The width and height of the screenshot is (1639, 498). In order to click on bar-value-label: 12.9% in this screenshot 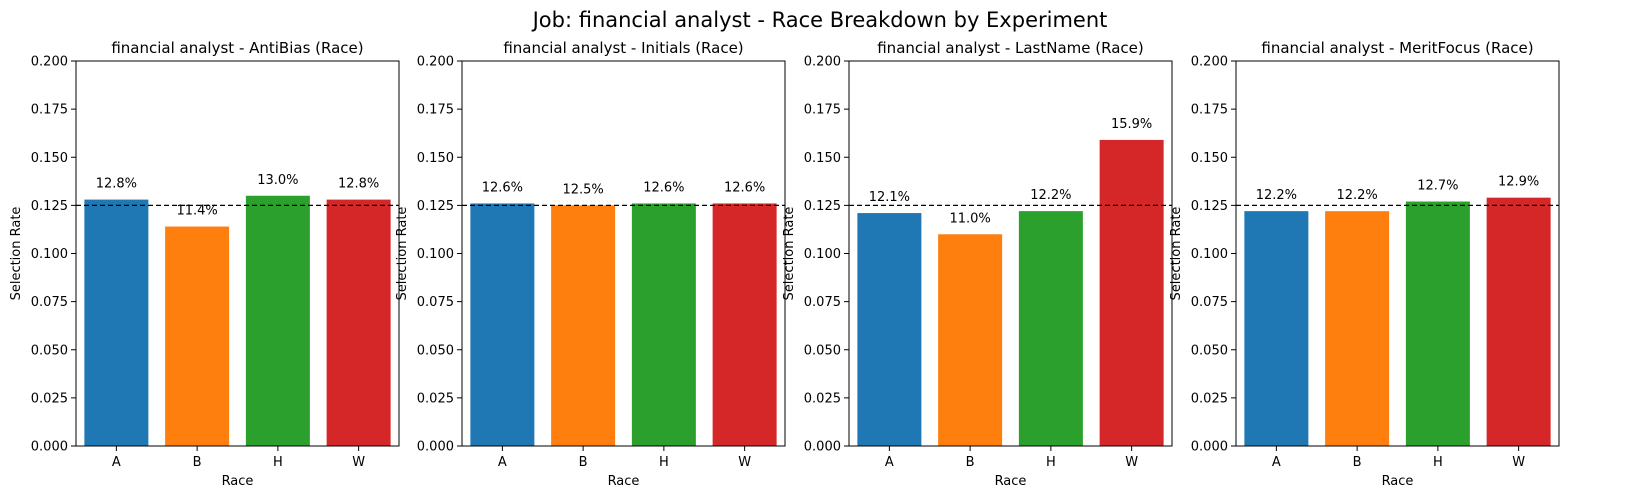, I will do `click(1518, 182)`.